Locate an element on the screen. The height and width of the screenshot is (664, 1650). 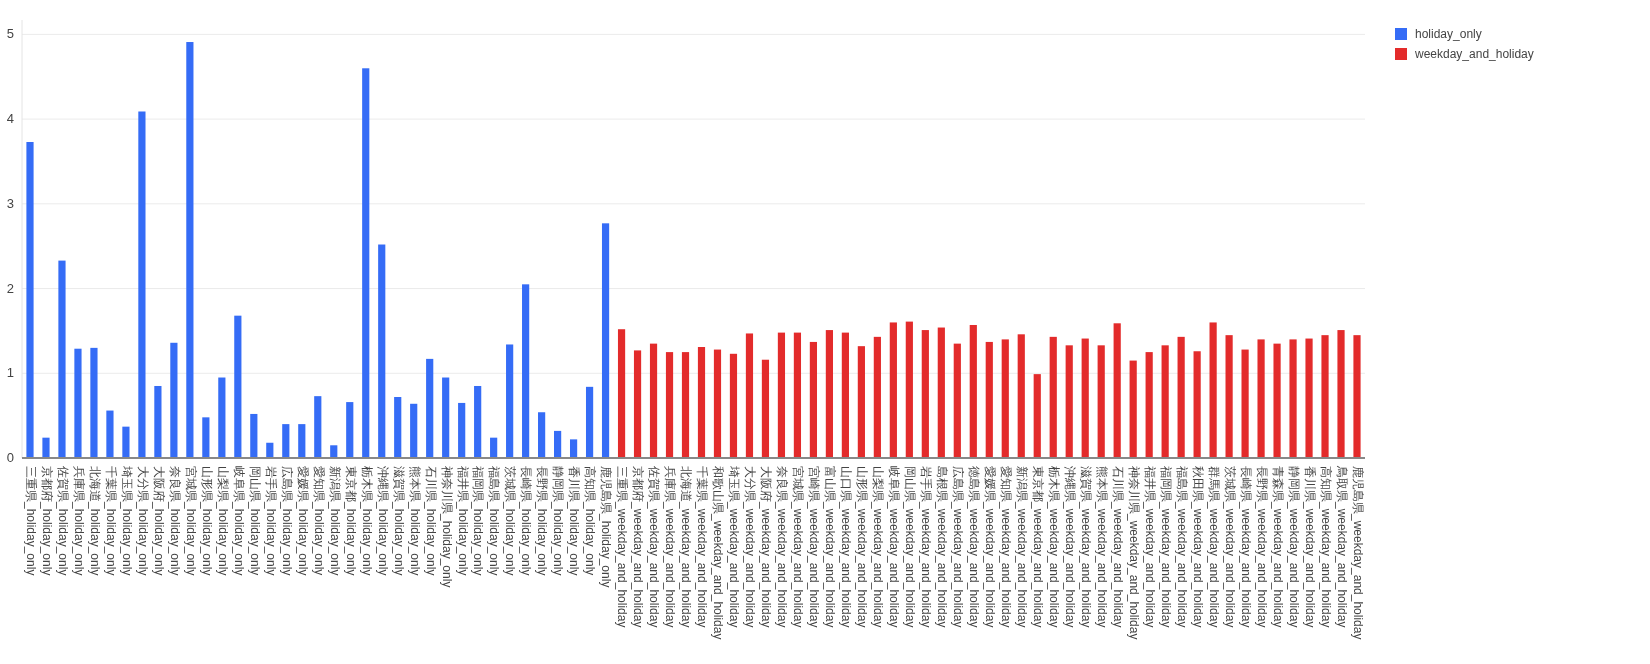
x-tick-label: 山口県_weekday_and_holiday is located at coordinates (846, 547).